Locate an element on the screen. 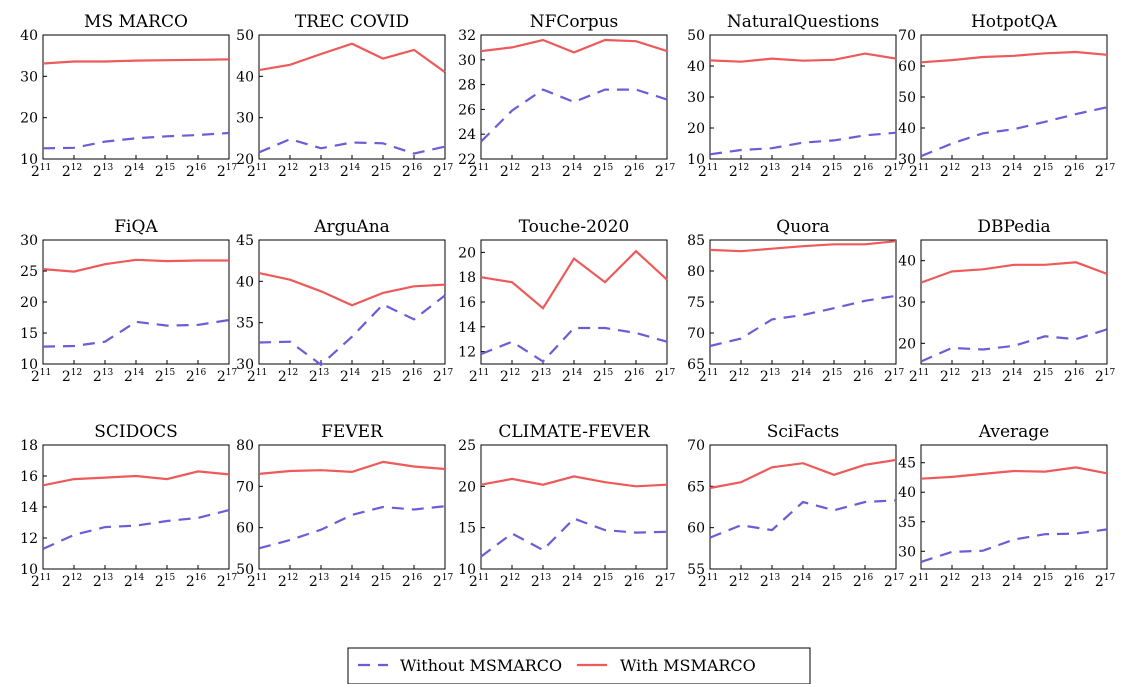 The image size is (1122, 684). panel-fiqa: FiQA 10 15 20 25 30 211 212 213 214 215 216 217 is located at coordinates (128, 301).